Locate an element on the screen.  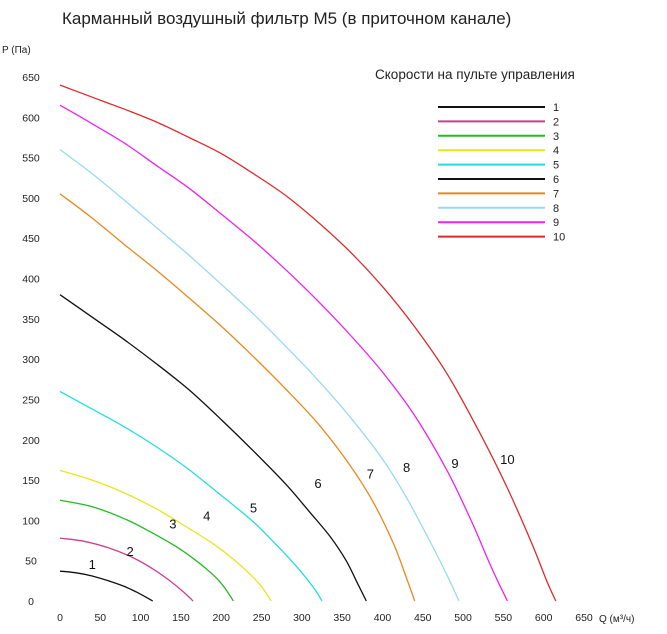
y-tick-label: 650 is located at coordinates (31, 78).